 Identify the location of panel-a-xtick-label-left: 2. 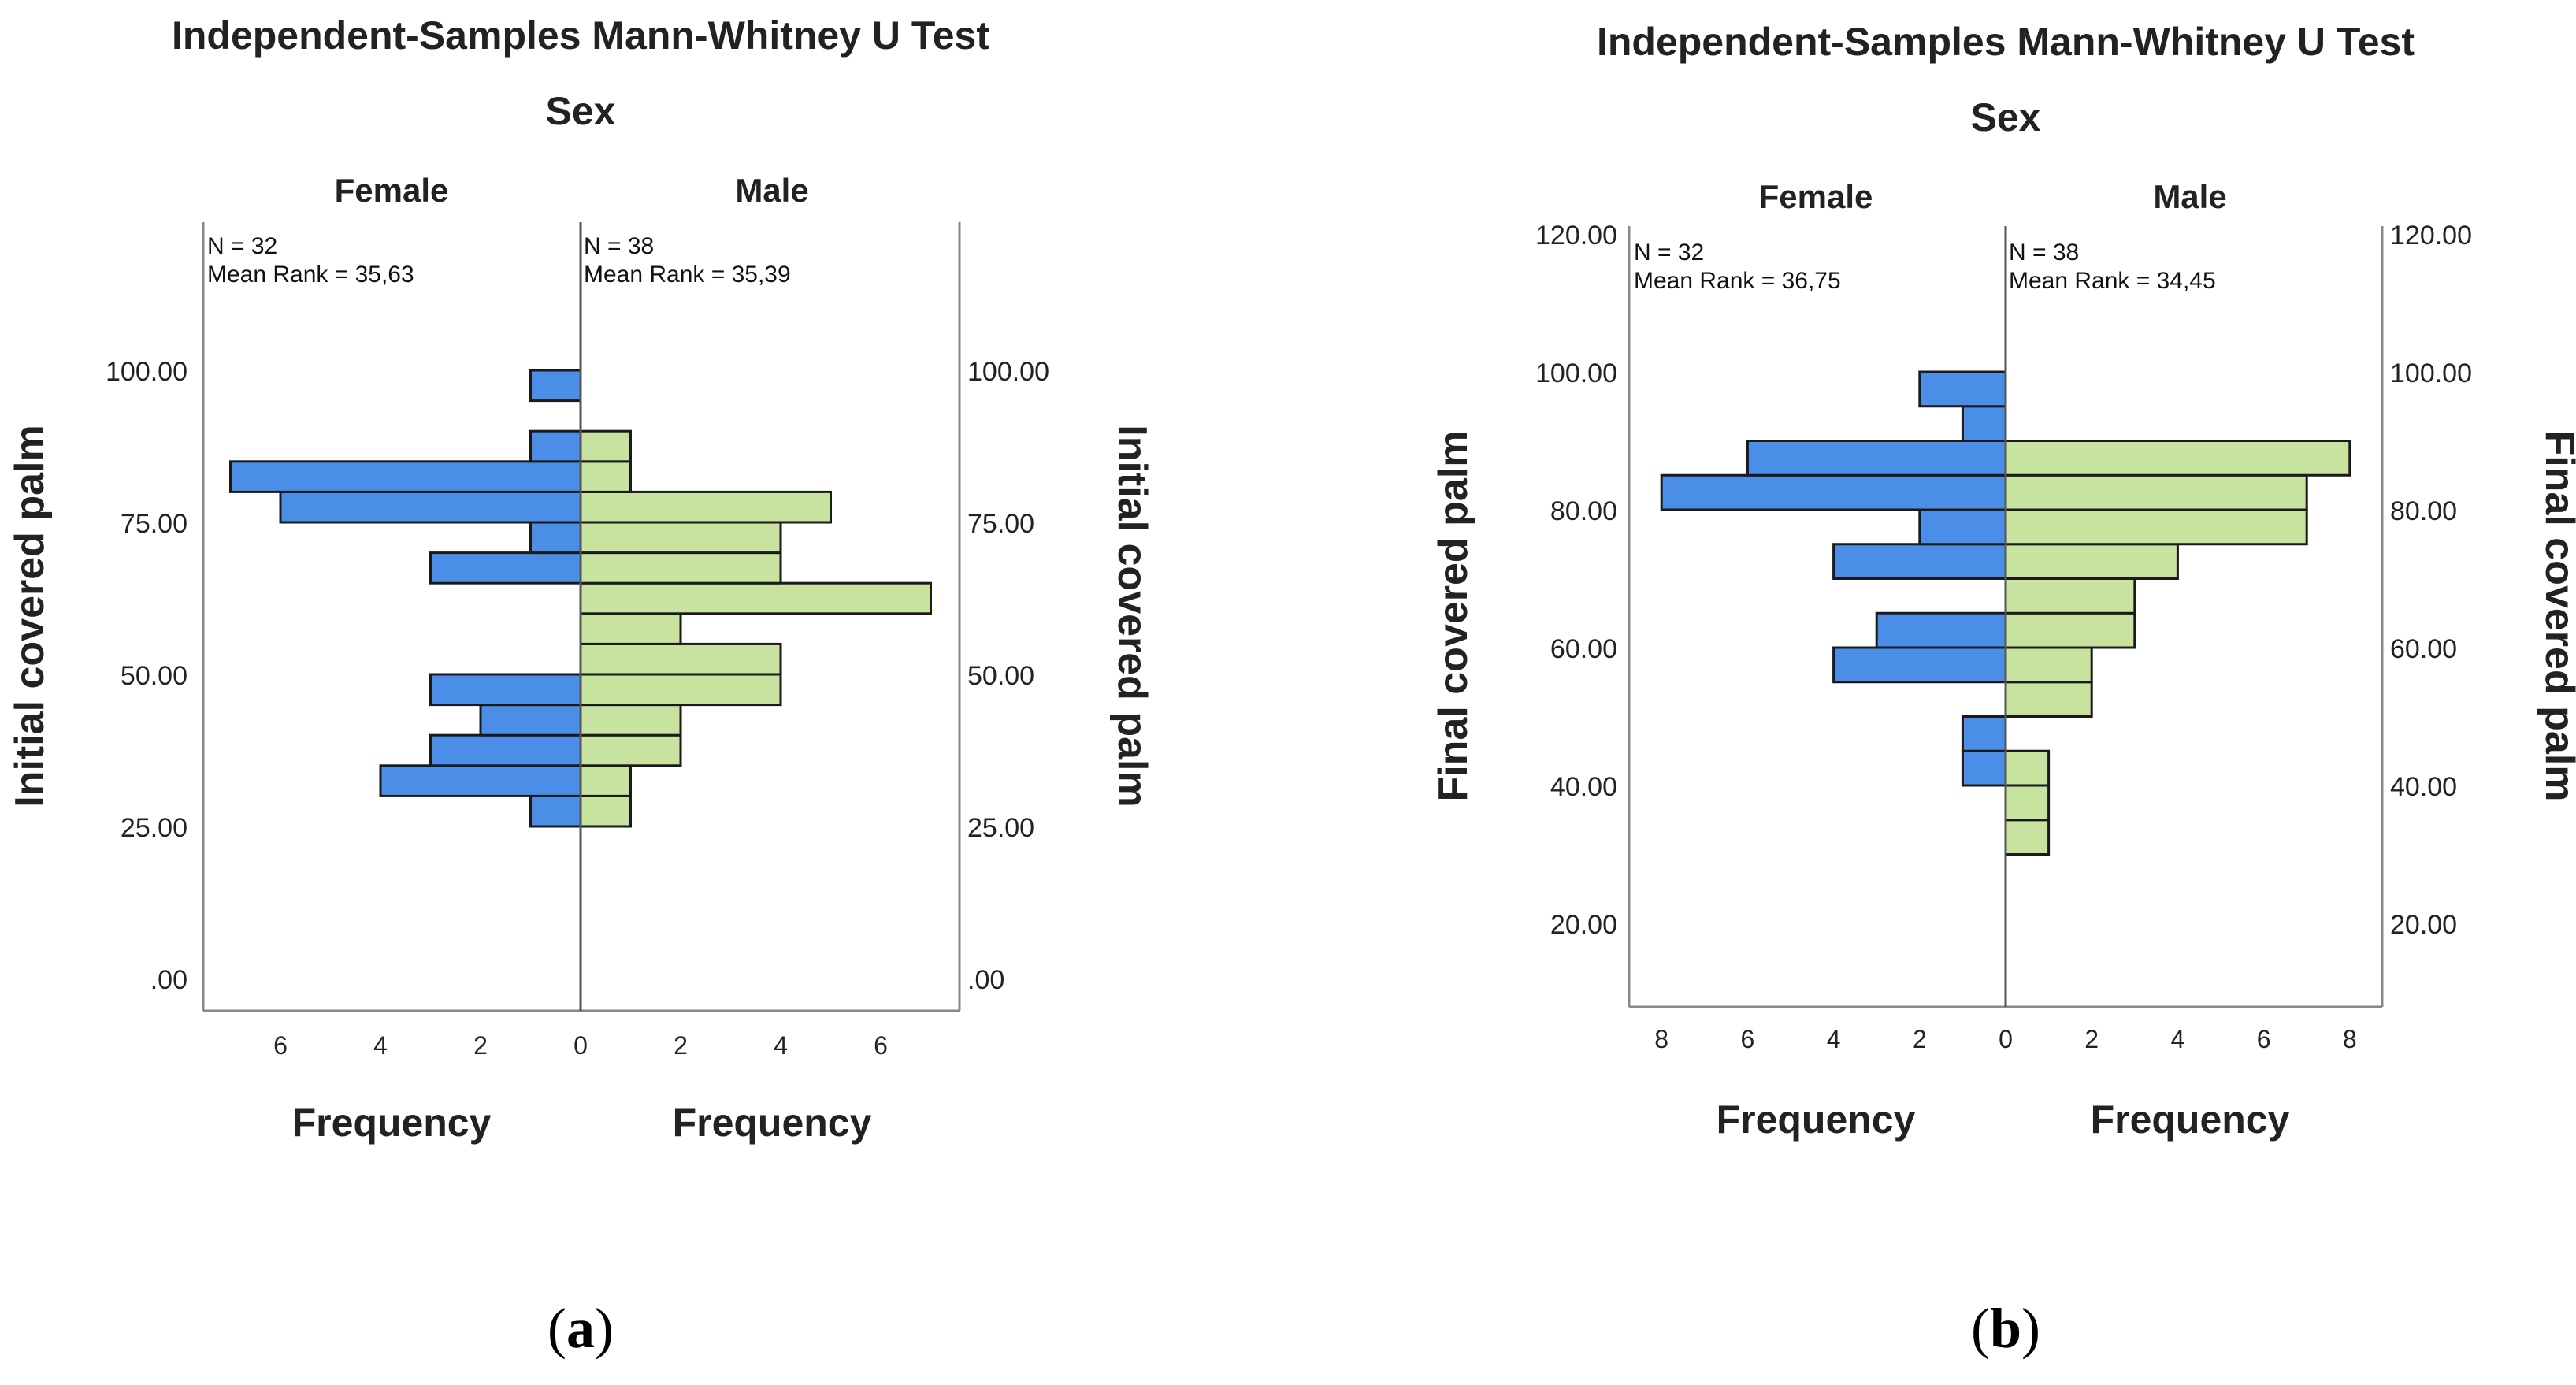
(480, 1045).